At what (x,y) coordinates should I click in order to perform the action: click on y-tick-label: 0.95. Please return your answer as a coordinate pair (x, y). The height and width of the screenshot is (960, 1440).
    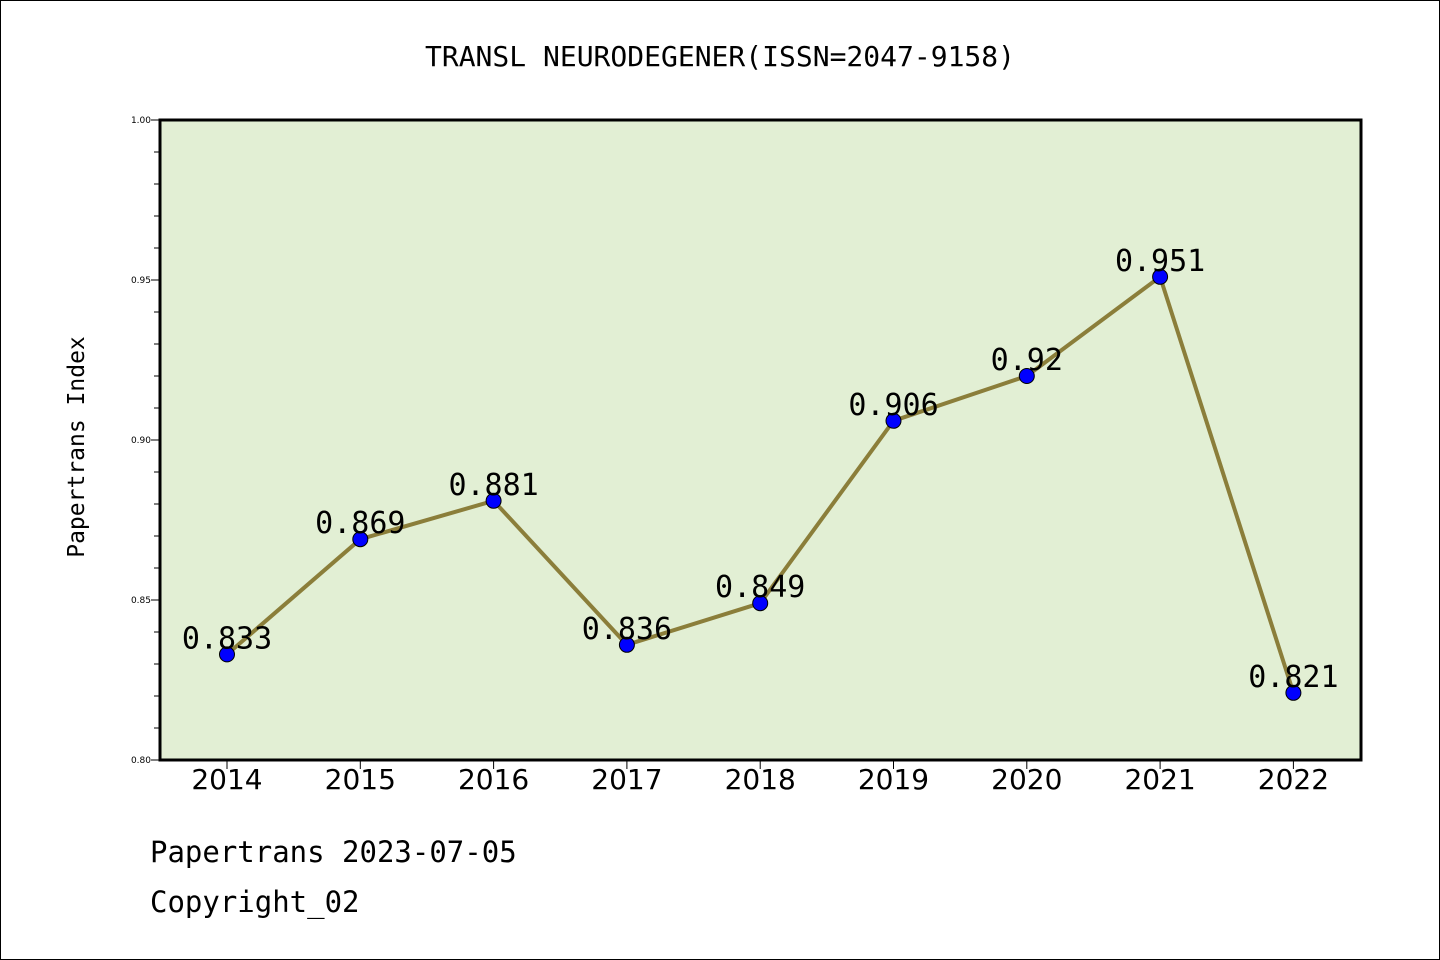
    Looking at the image, I should click on (141, 281).